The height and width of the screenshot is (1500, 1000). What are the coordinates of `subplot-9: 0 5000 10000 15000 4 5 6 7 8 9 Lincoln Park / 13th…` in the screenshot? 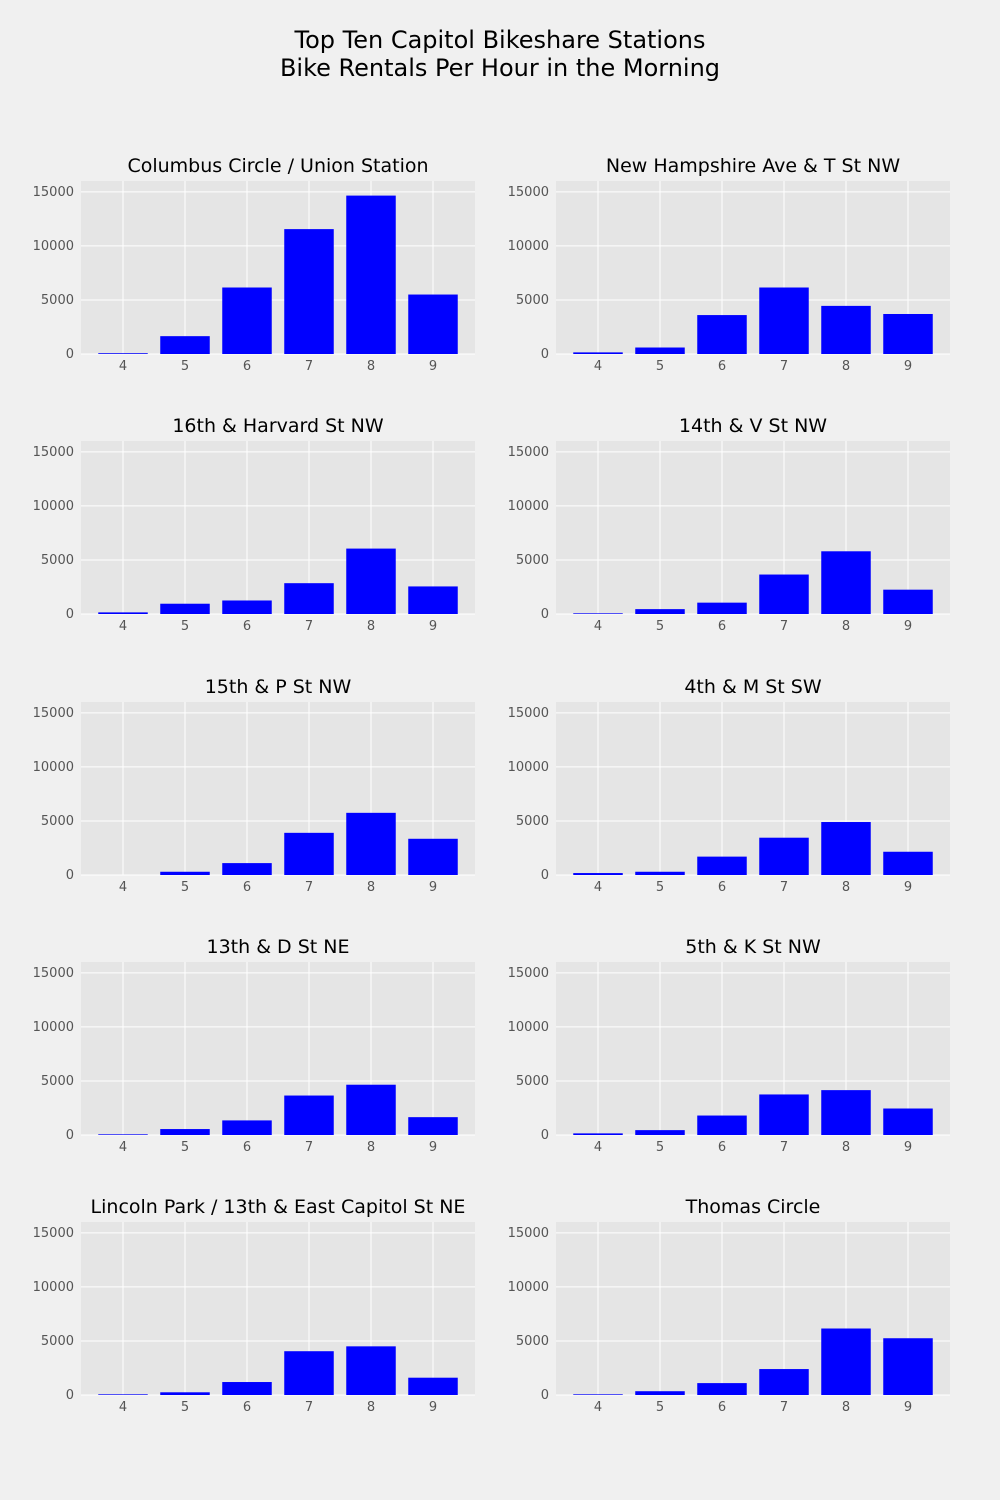 It's located at (254, 1305).